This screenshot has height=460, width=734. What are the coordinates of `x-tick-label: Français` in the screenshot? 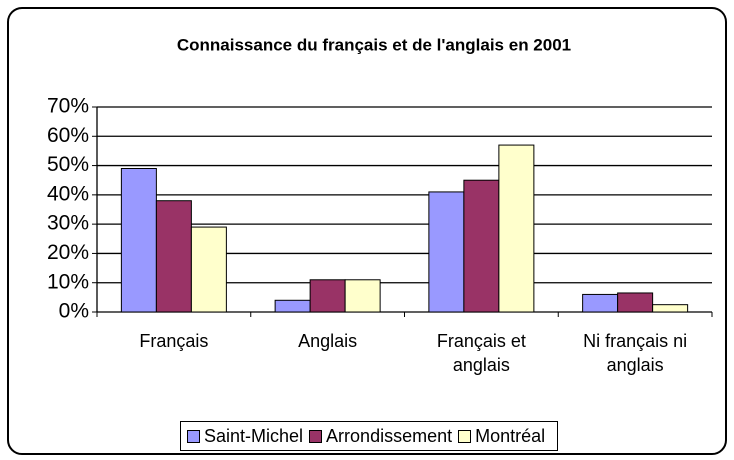 It's located at (174, 341).